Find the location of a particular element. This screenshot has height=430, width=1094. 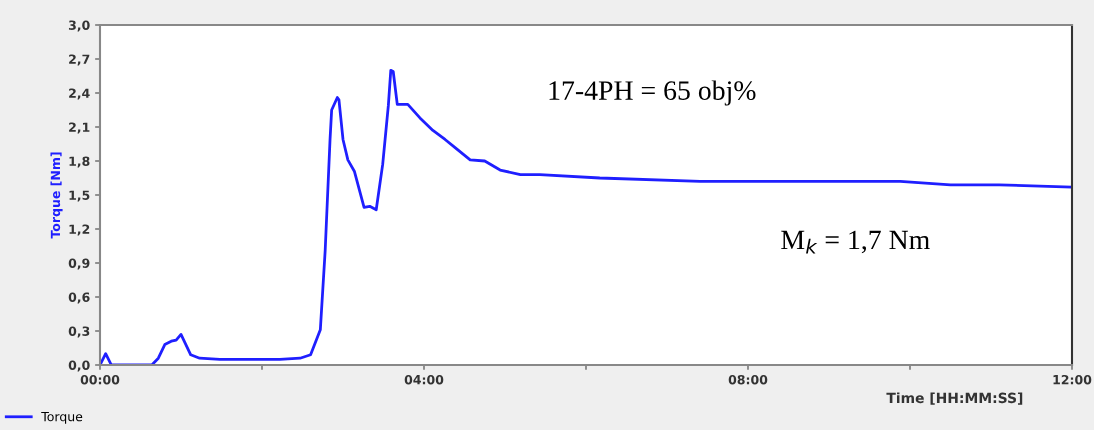

x-tick-label: 00:00 is located at coordinates (100, 379).